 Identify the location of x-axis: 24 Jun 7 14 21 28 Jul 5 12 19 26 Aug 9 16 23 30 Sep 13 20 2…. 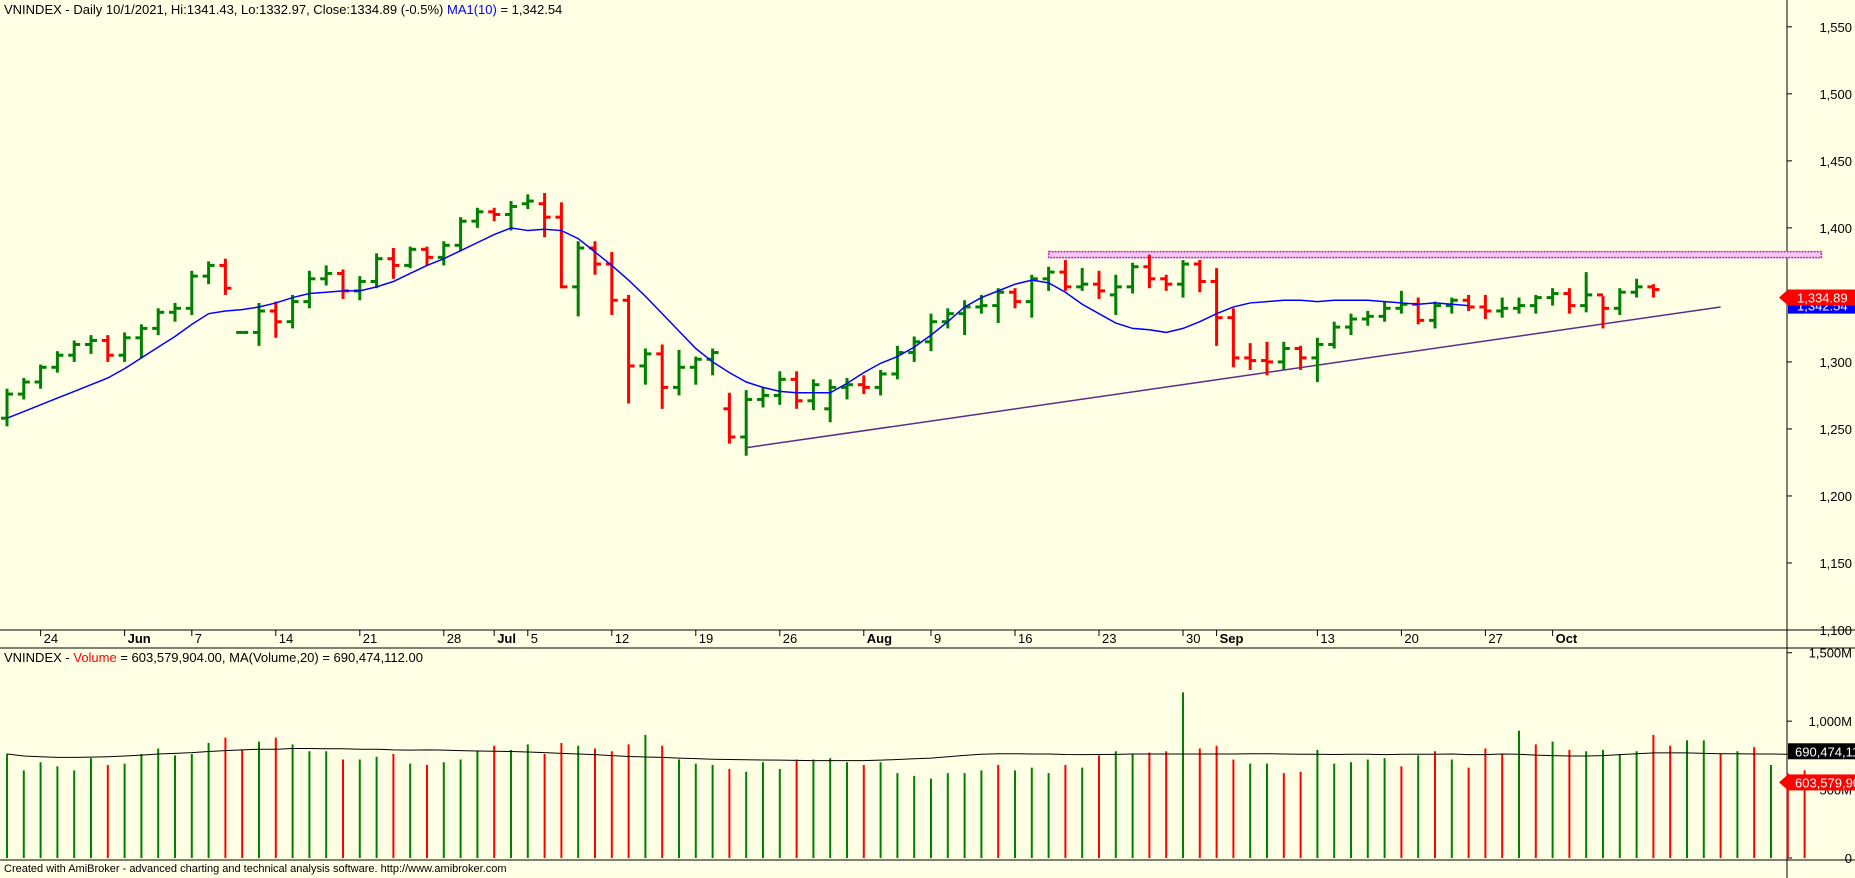
(809, 638).